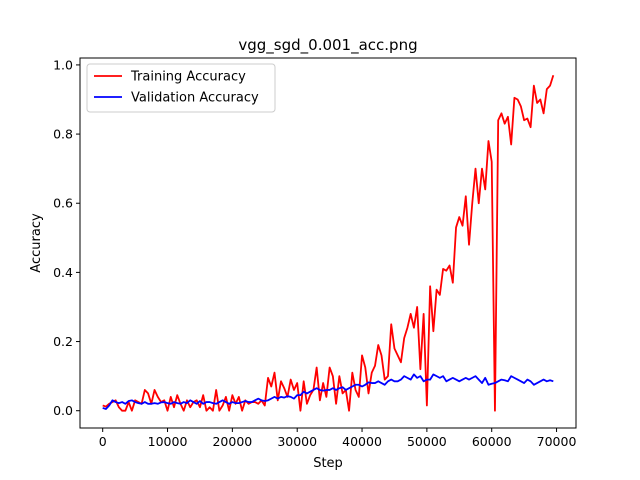  I want to click on x-tick-label: 10000, so click(168, 441).